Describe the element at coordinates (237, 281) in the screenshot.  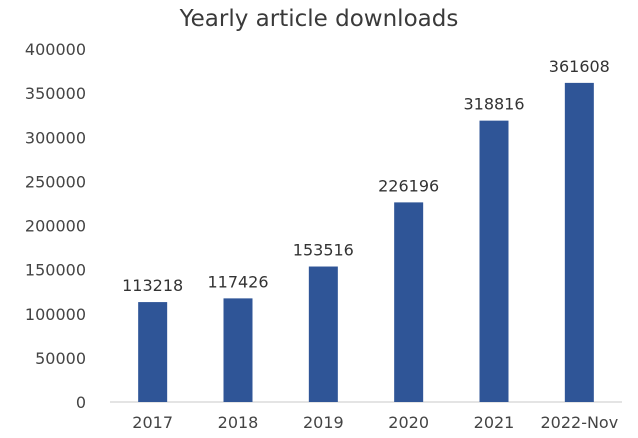
I see `data-label: 117426` at that location.